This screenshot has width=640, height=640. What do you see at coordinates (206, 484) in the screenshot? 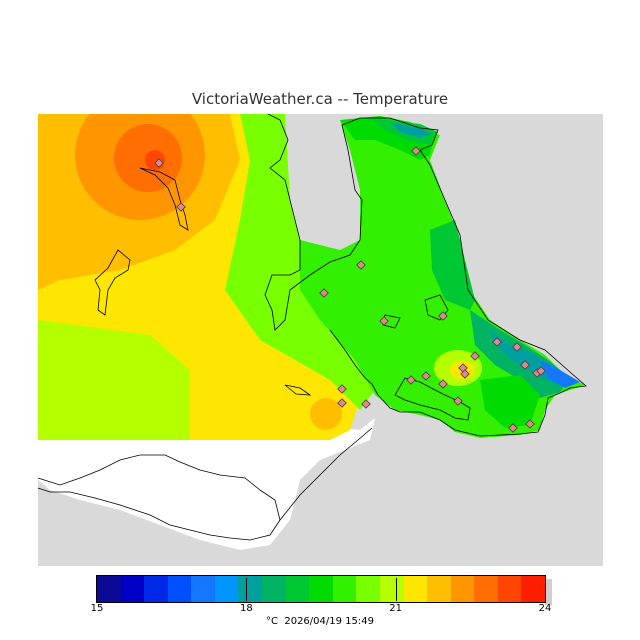
I see `south-water-area` at bounding box center [206, 484].